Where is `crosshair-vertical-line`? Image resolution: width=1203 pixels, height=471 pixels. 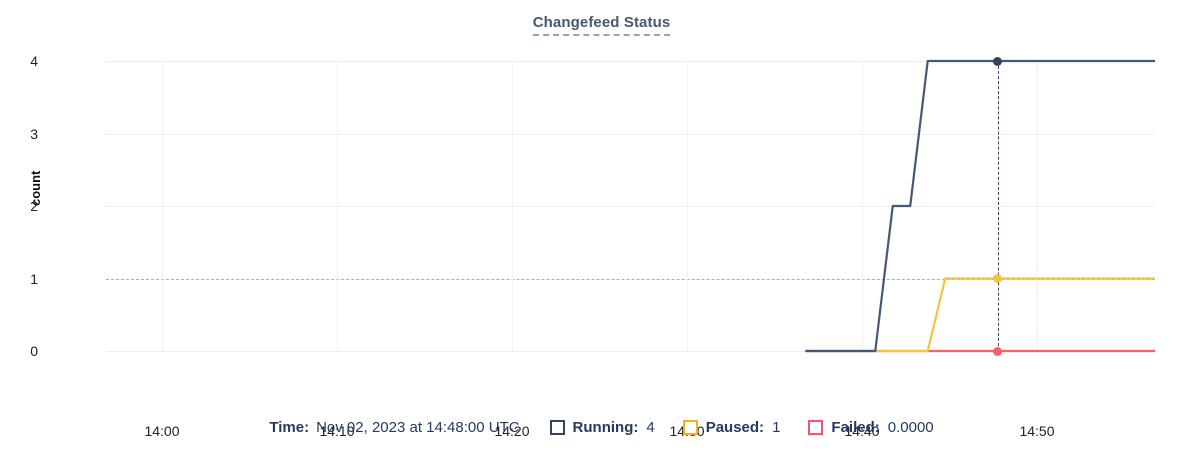
crosshair-vertical-line is located at coordinates (998, 206).